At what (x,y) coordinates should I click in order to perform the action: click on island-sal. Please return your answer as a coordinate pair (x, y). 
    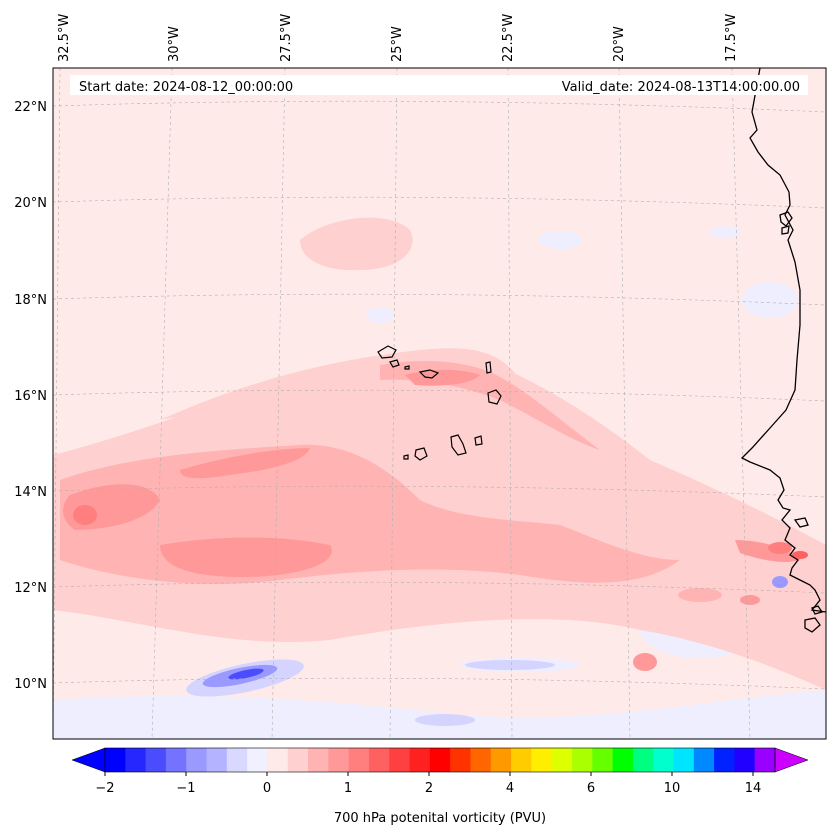
    Looking at the image, I should click on (488, 367).